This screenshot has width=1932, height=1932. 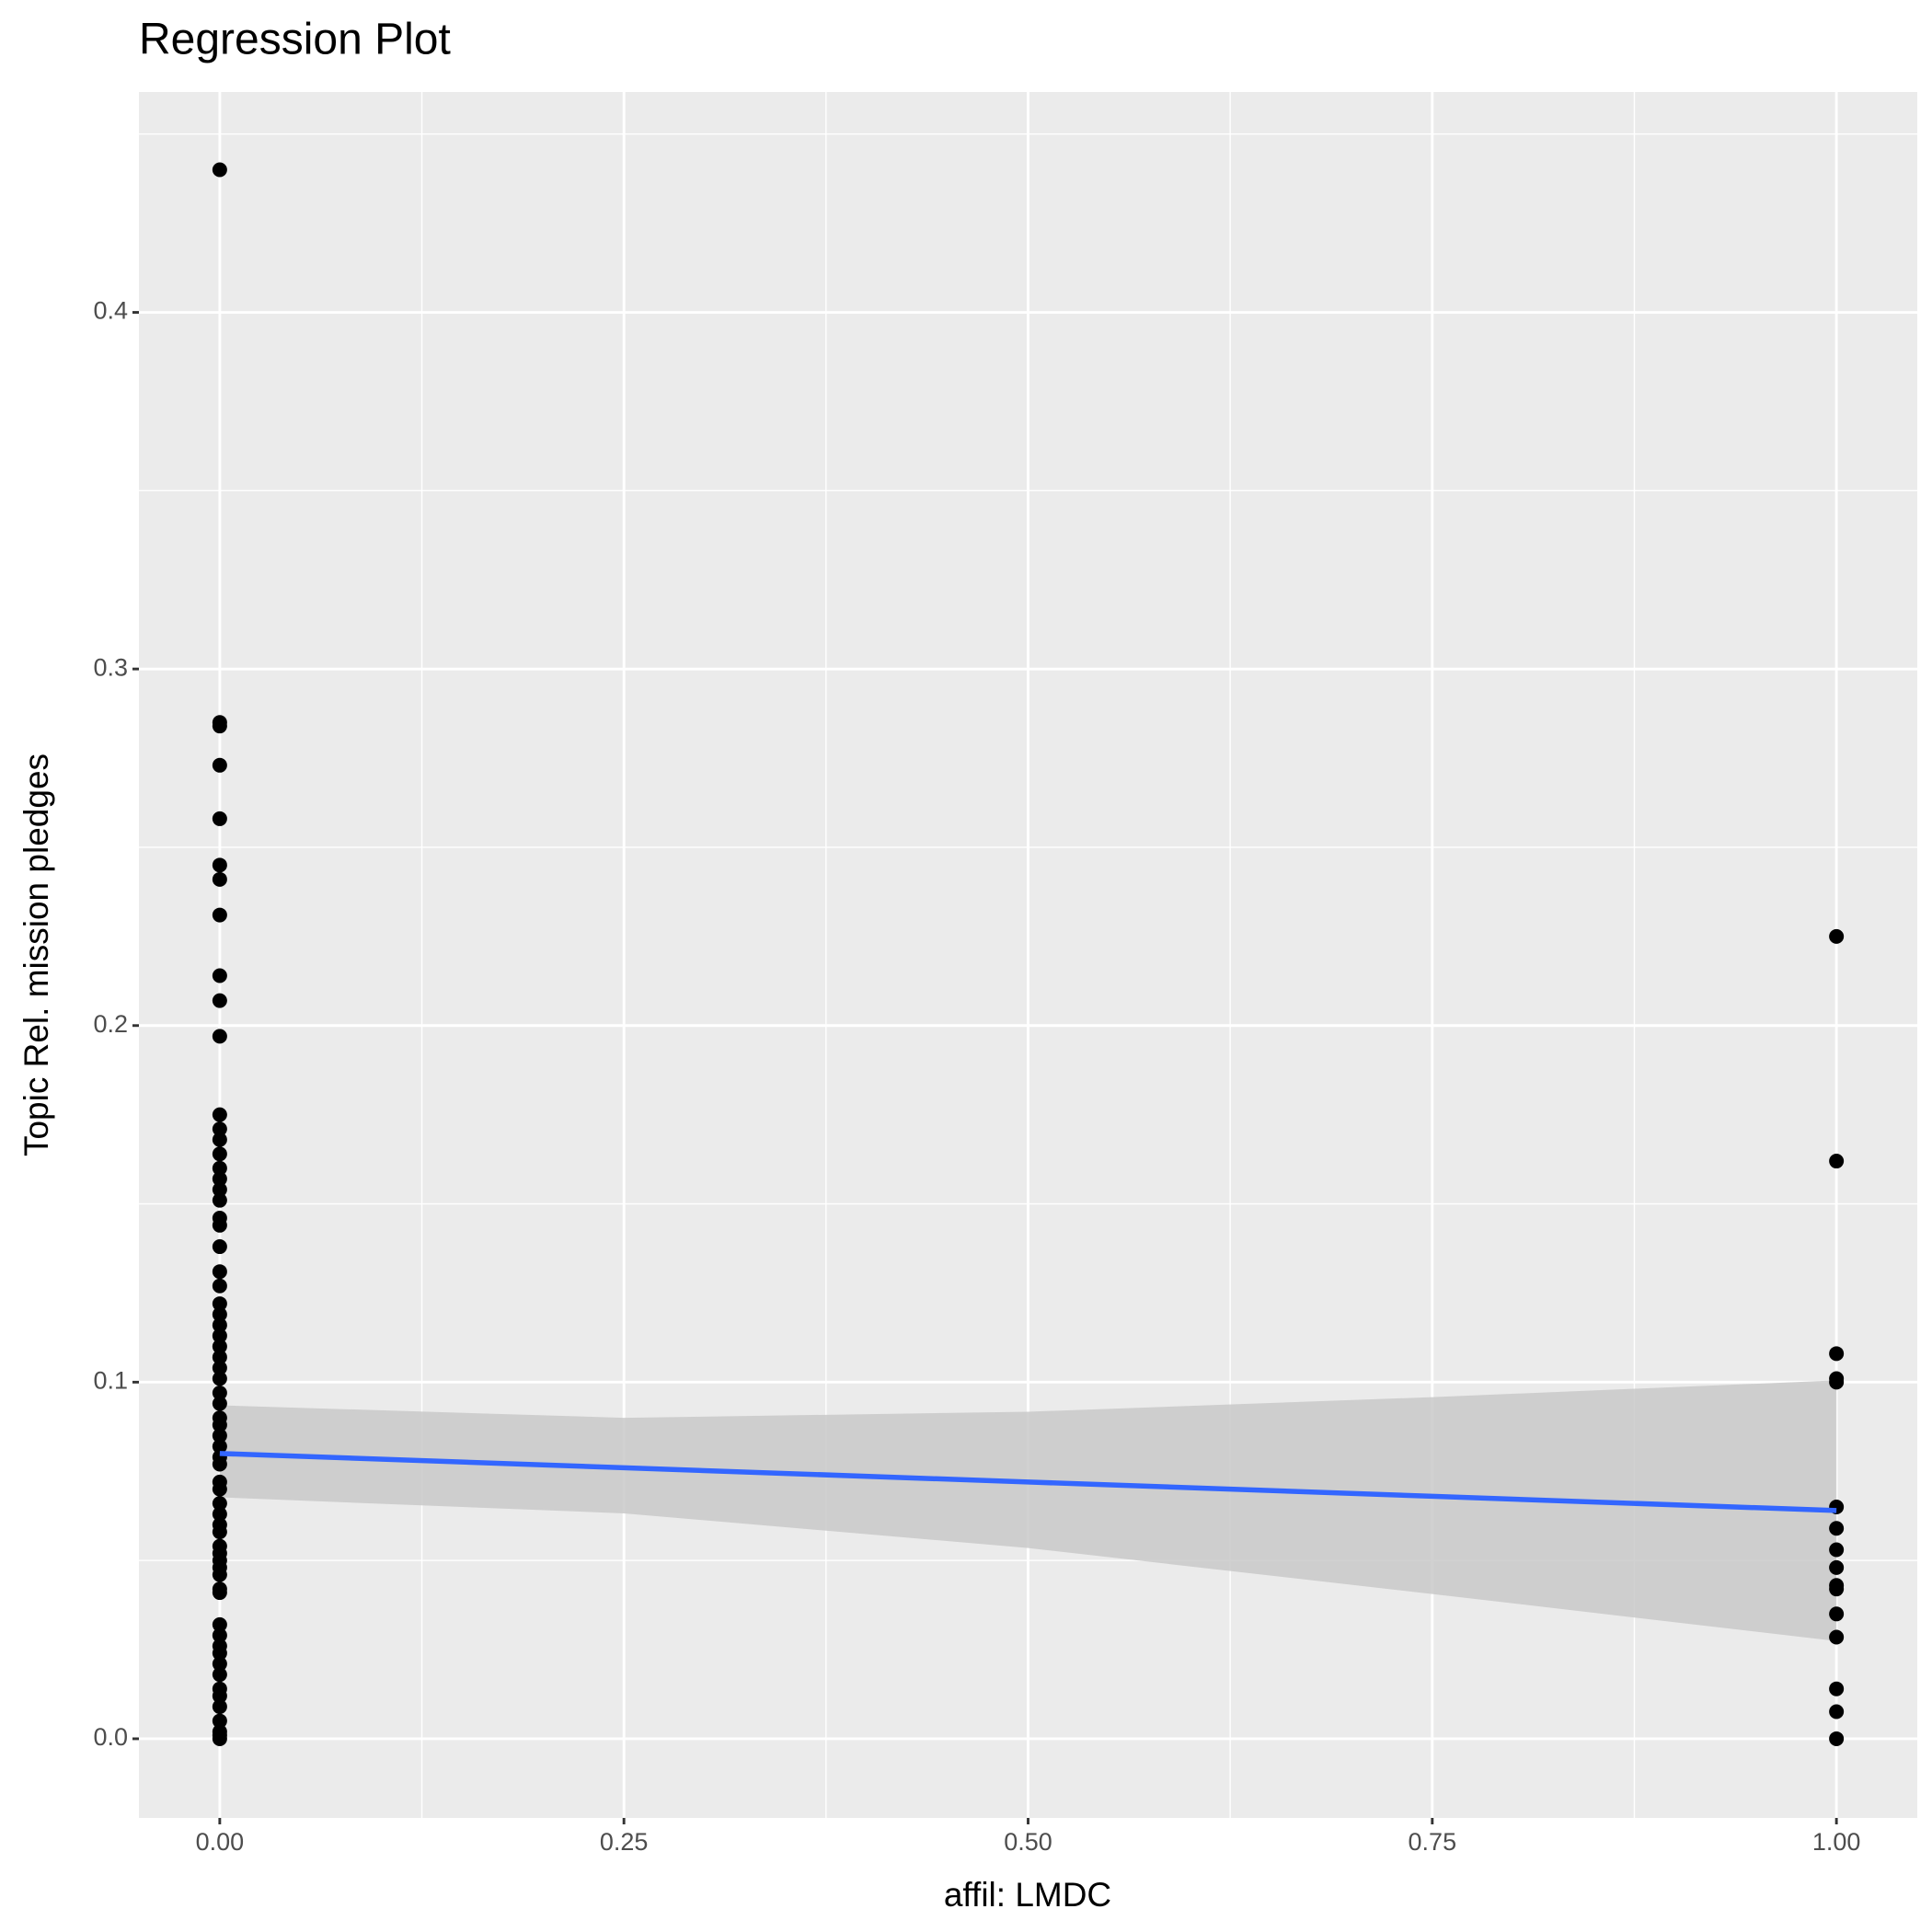 What do you see at coordinates (110, 1024) in the screenshot?
I see `y-tick-label: 0.2` at bounding box center [110, 1024].